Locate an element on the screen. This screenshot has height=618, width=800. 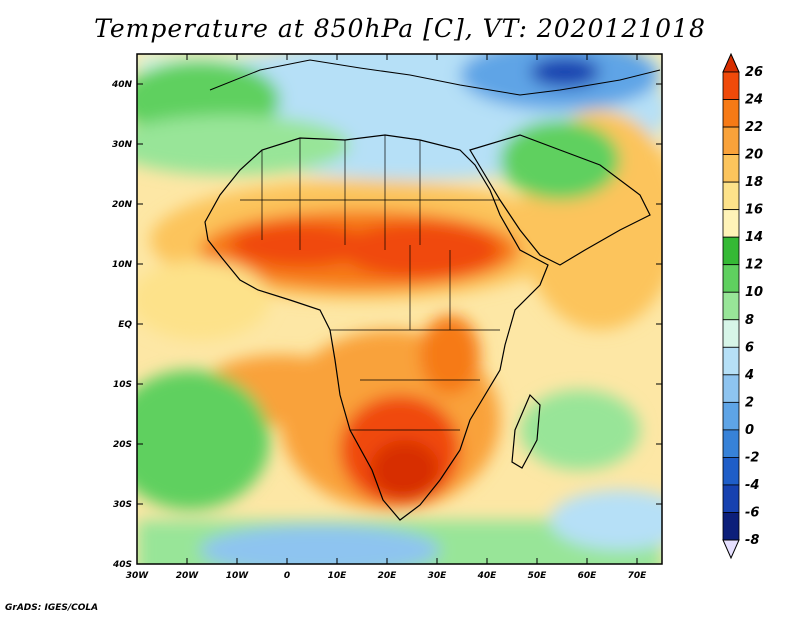
colorbar-label: 12 is located at coordinates (754, 265).